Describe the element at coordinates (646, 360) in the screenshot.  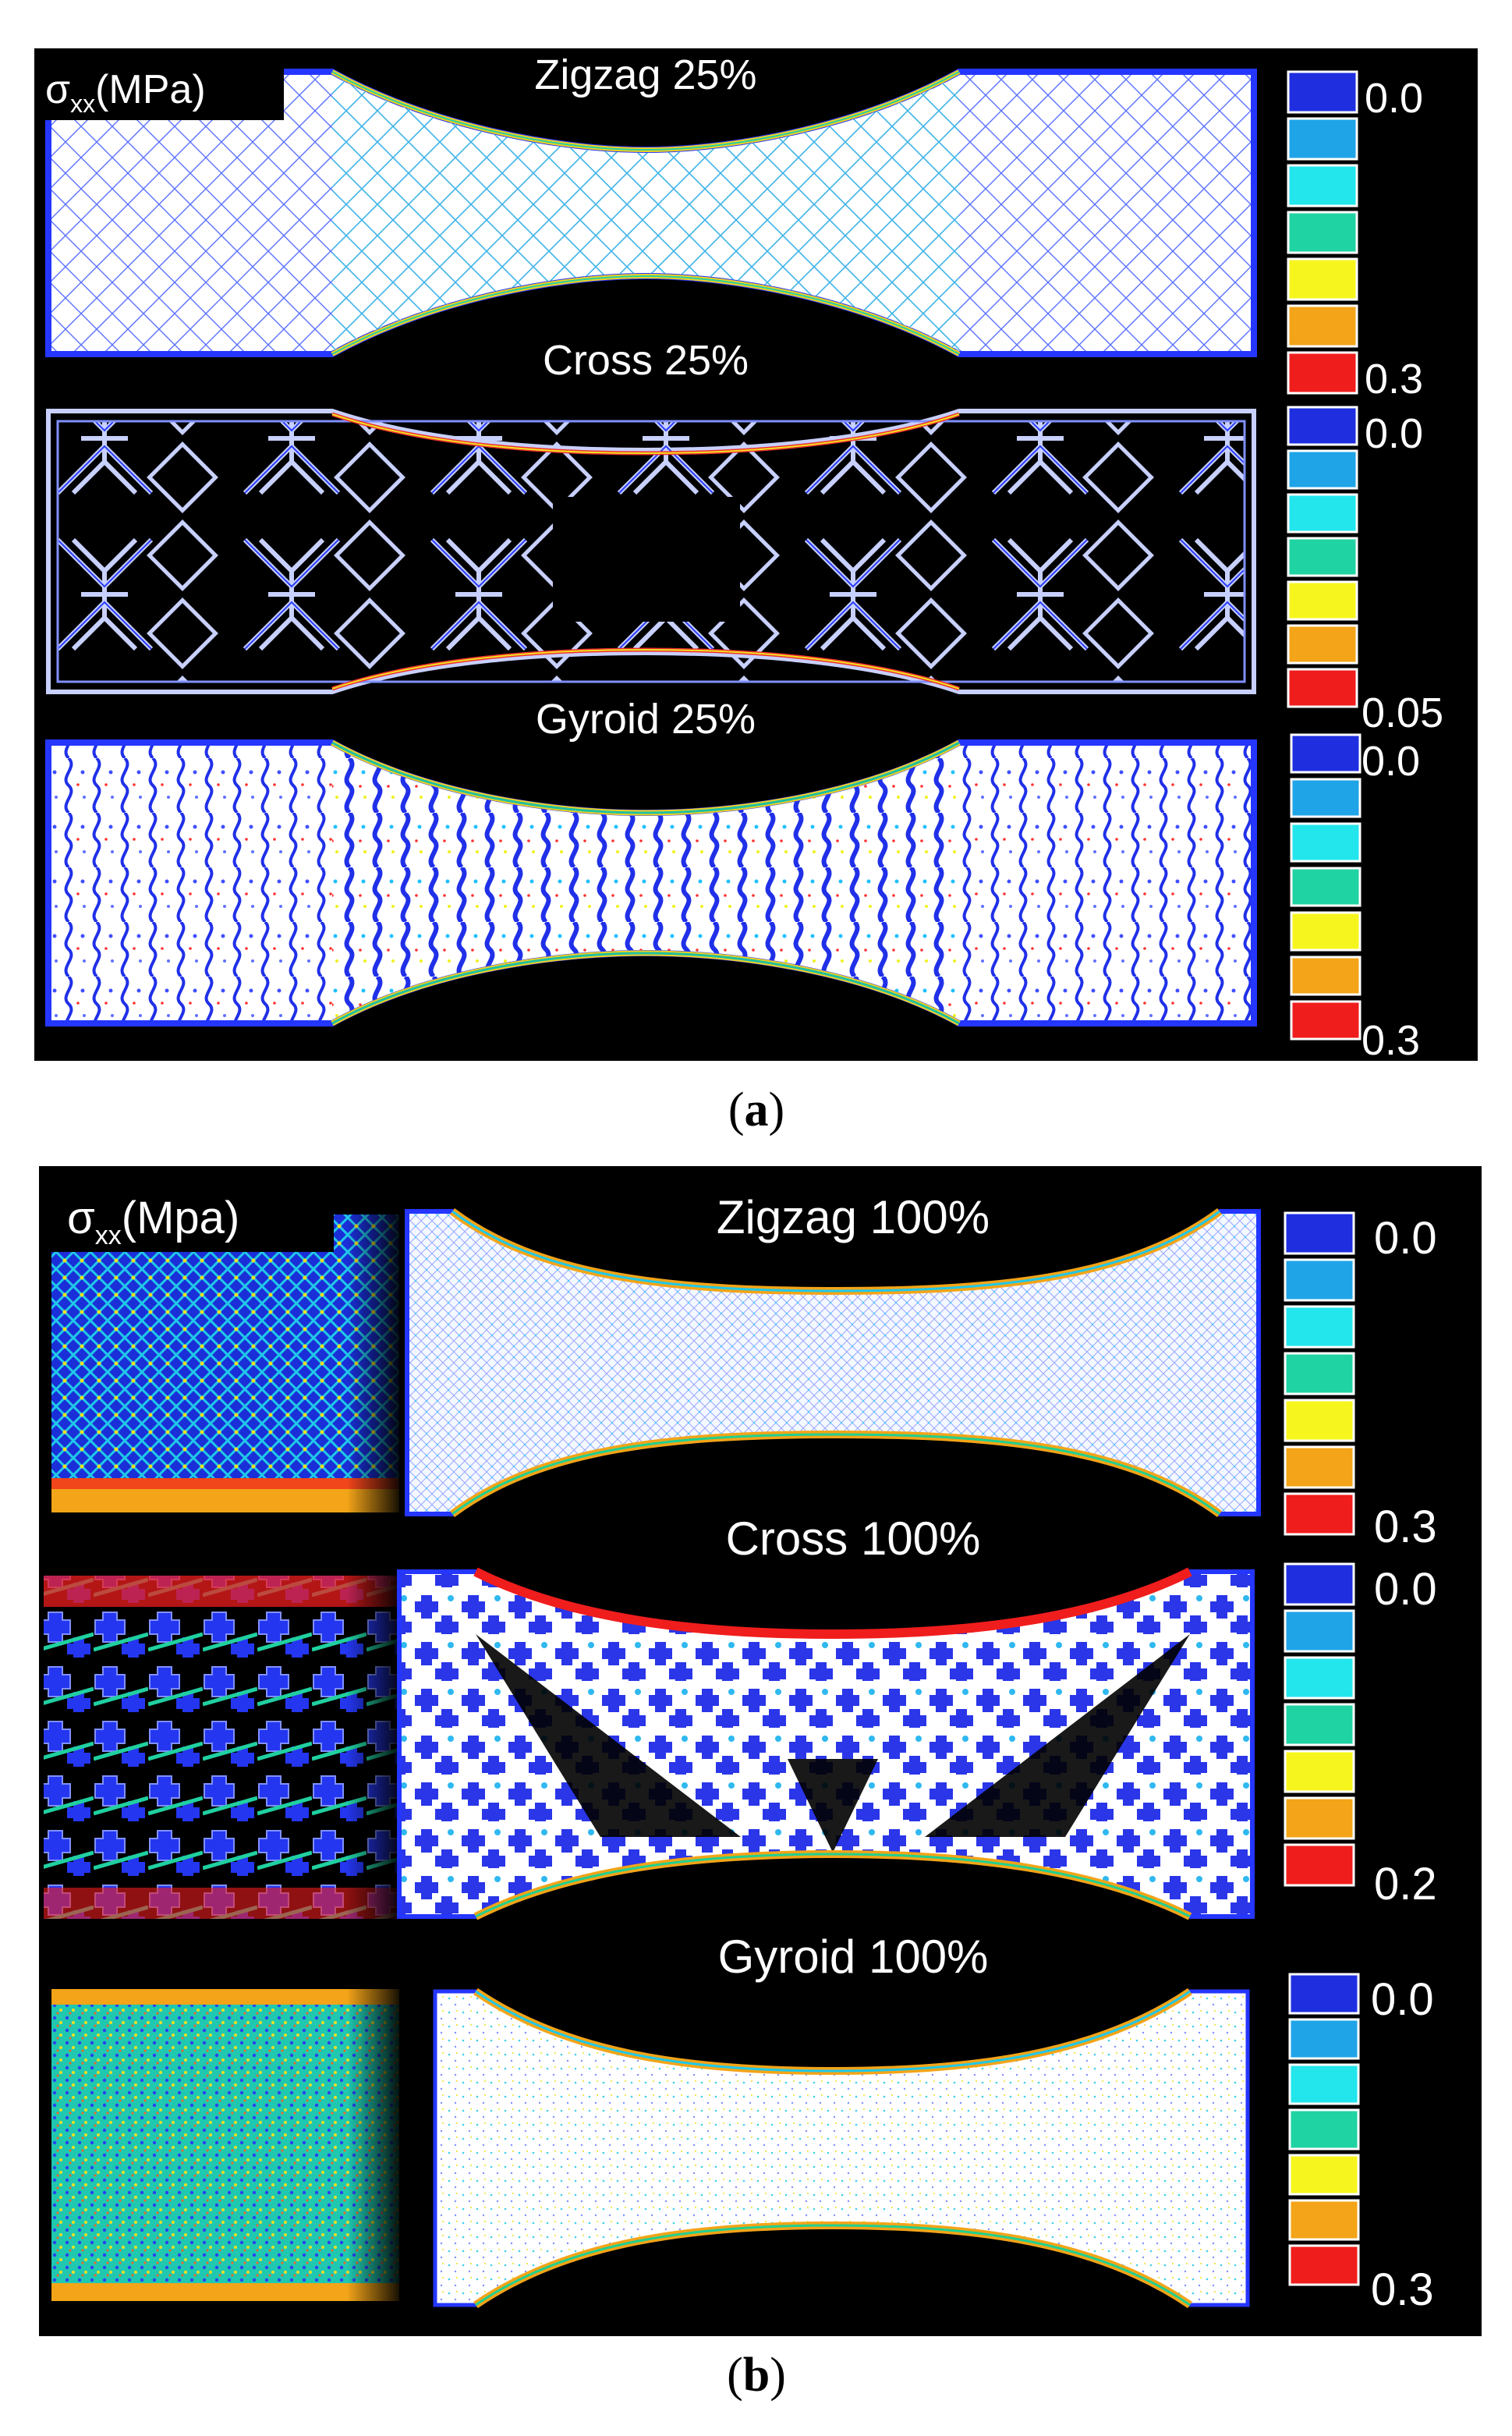
I see `cross-25-title: Cross 25%` at that location.